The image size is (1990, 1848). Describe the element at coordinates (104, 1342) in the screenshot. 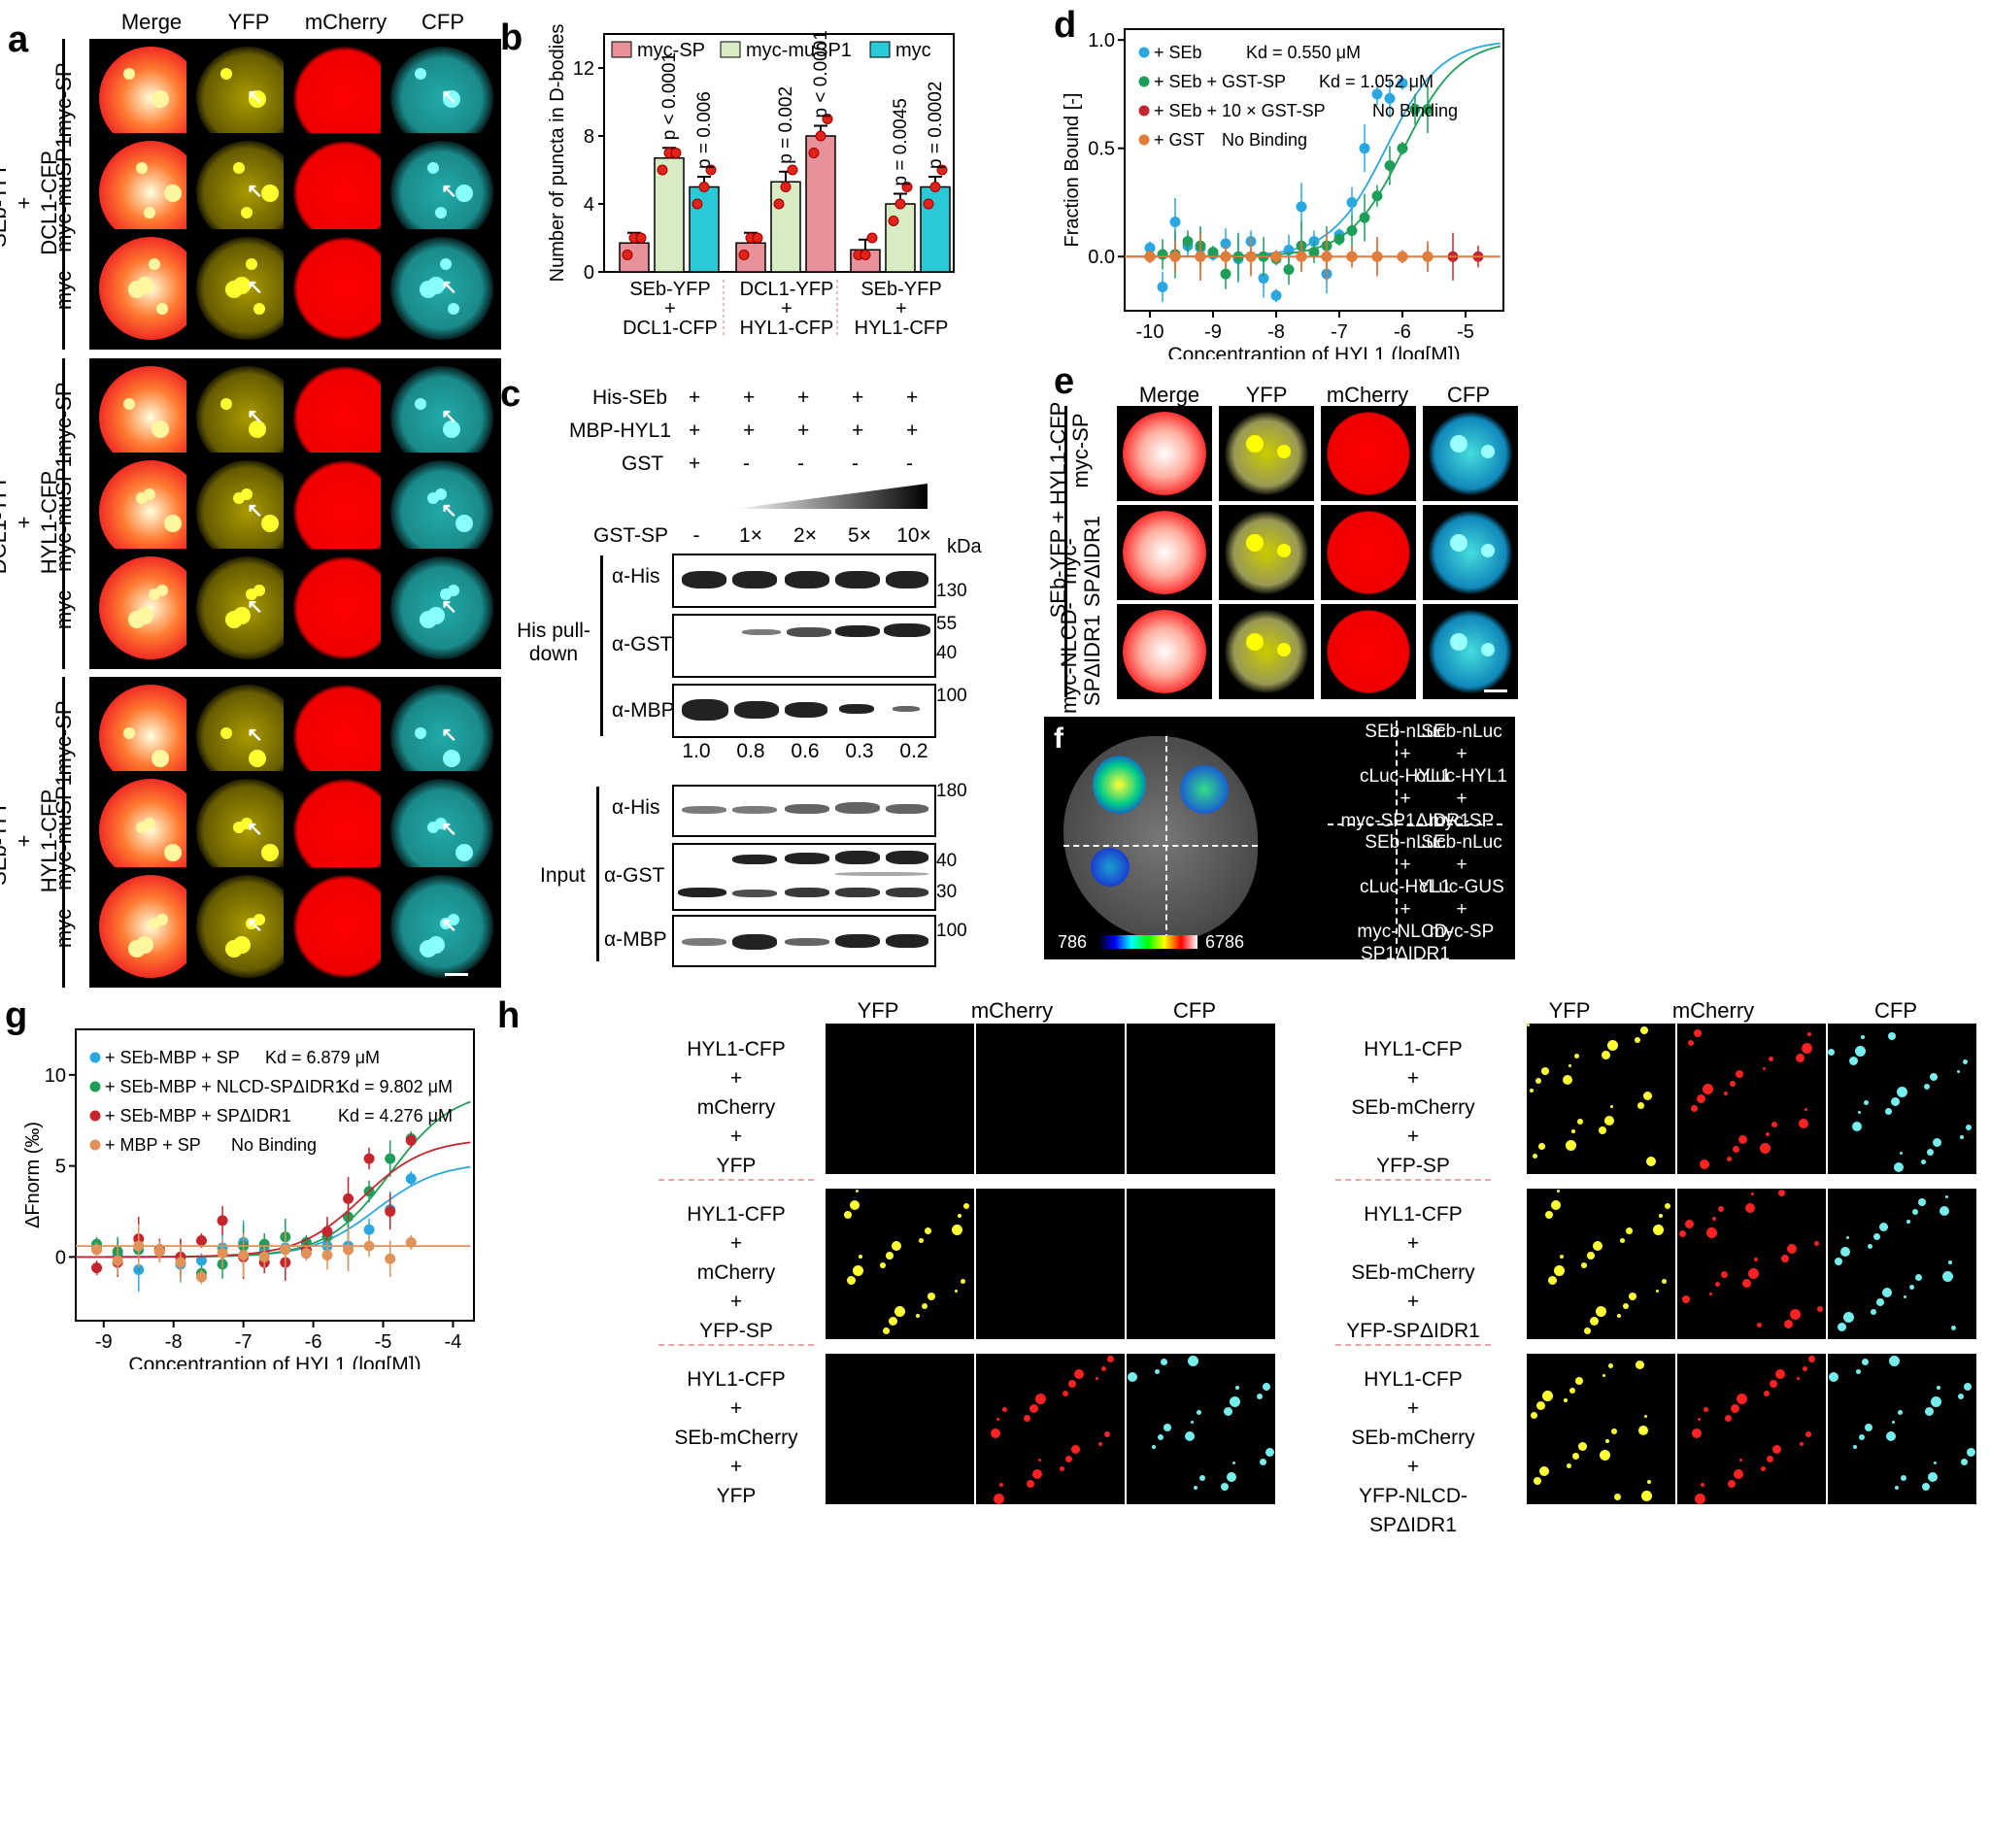

I see `x-tick-label: -9` at that location.